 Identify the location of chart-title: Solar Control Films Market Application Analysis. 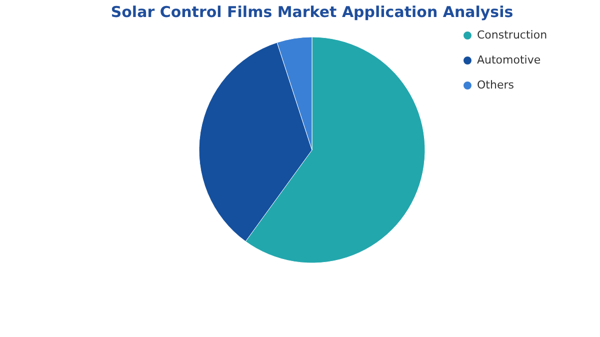
(312, 12).